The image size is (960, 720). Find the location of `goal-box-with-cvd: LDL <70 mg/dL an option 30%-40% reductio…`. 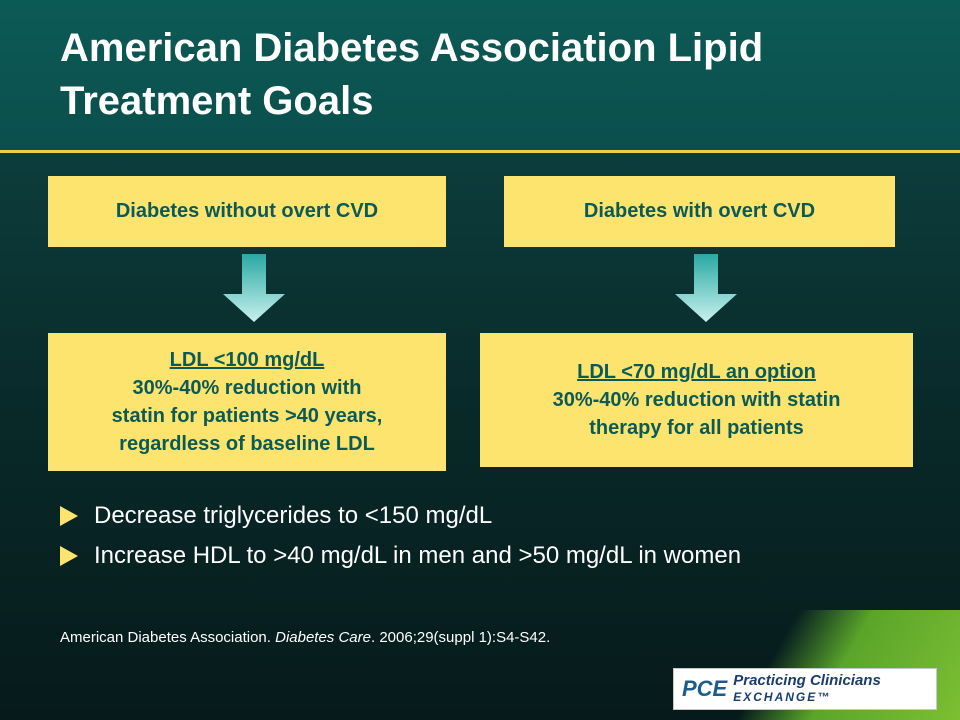

goal-box-with-cvd: LDL <70 mg/dL an option 30%-40% reductio… is located at coordinates (696, 400).